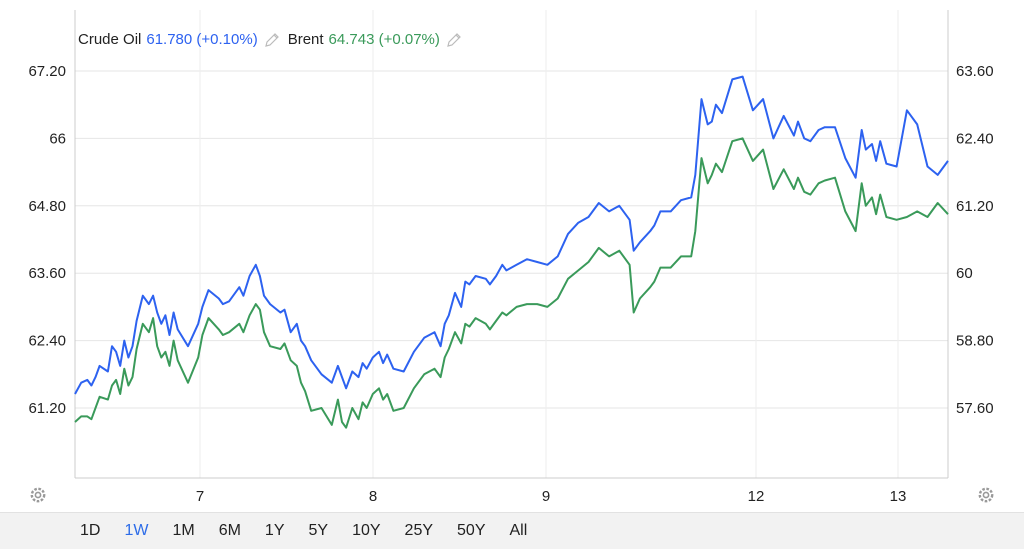 The height and width of the screenshot is (549, 1024). I want to click on legend-brent: Brent 64.743 (+0.07%), so click(375, 39).